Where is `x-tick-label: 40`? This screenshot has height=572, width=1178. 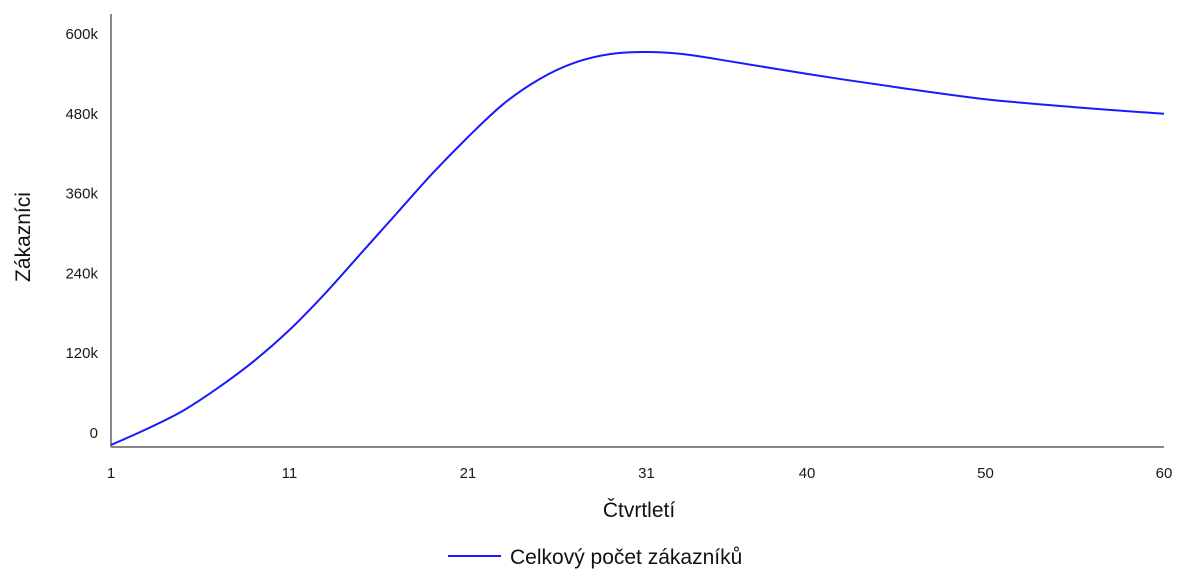
x-tick-label: 40 is located at coordinates (807, 473).